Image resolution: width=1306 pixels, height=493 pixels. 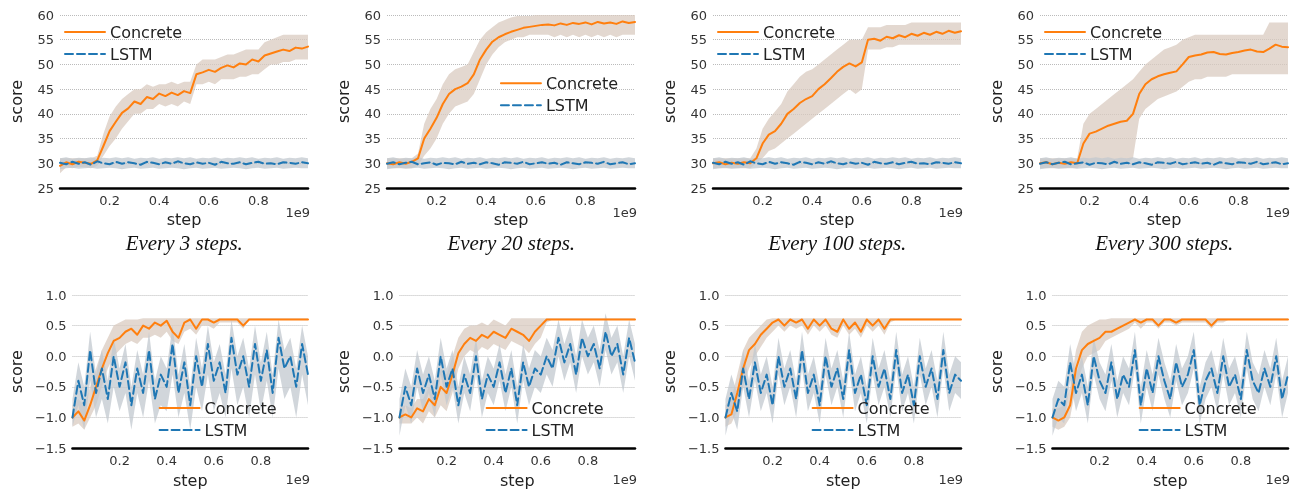 I want to click on text: Every 3 steps., so click(x=183, y=242).